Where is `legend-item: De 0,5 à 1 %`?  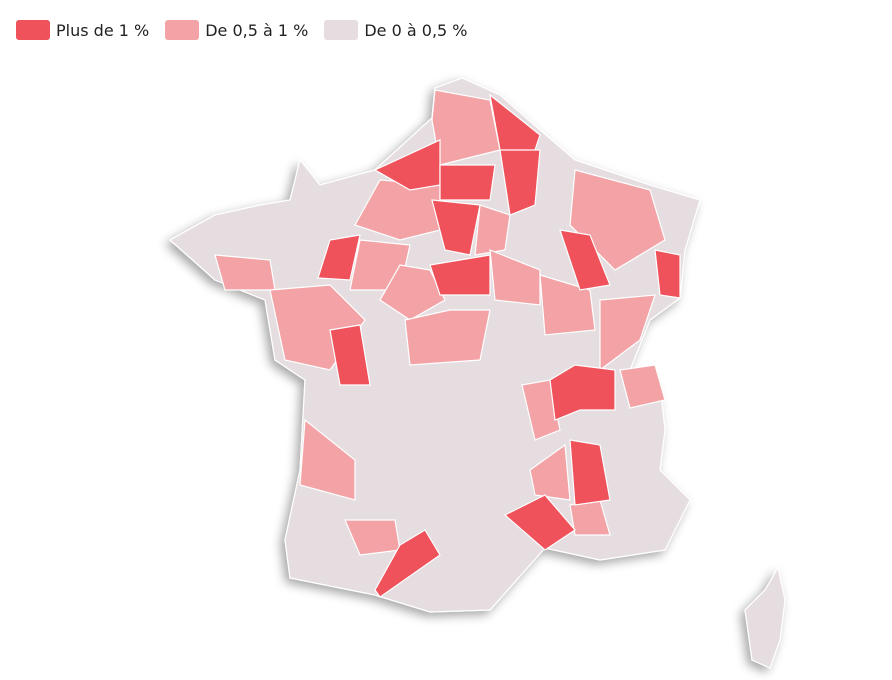 legend-item: De 0,5 à 1 % is located at coordinates (236, 30).